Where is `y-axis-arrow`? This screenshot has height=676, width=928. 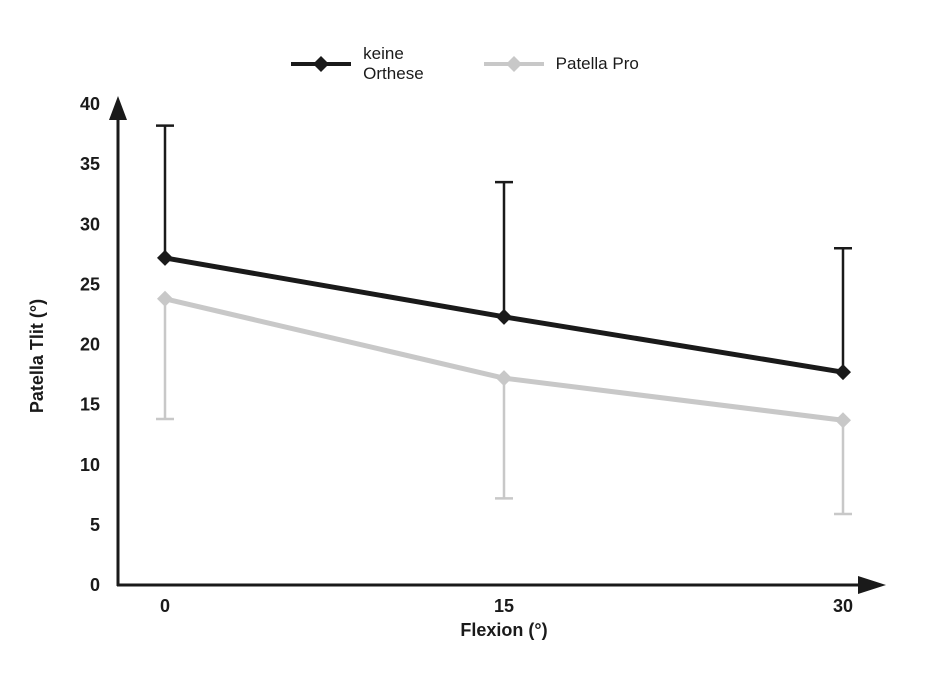 y-axis-arrow is located at coordinates (118, 108).